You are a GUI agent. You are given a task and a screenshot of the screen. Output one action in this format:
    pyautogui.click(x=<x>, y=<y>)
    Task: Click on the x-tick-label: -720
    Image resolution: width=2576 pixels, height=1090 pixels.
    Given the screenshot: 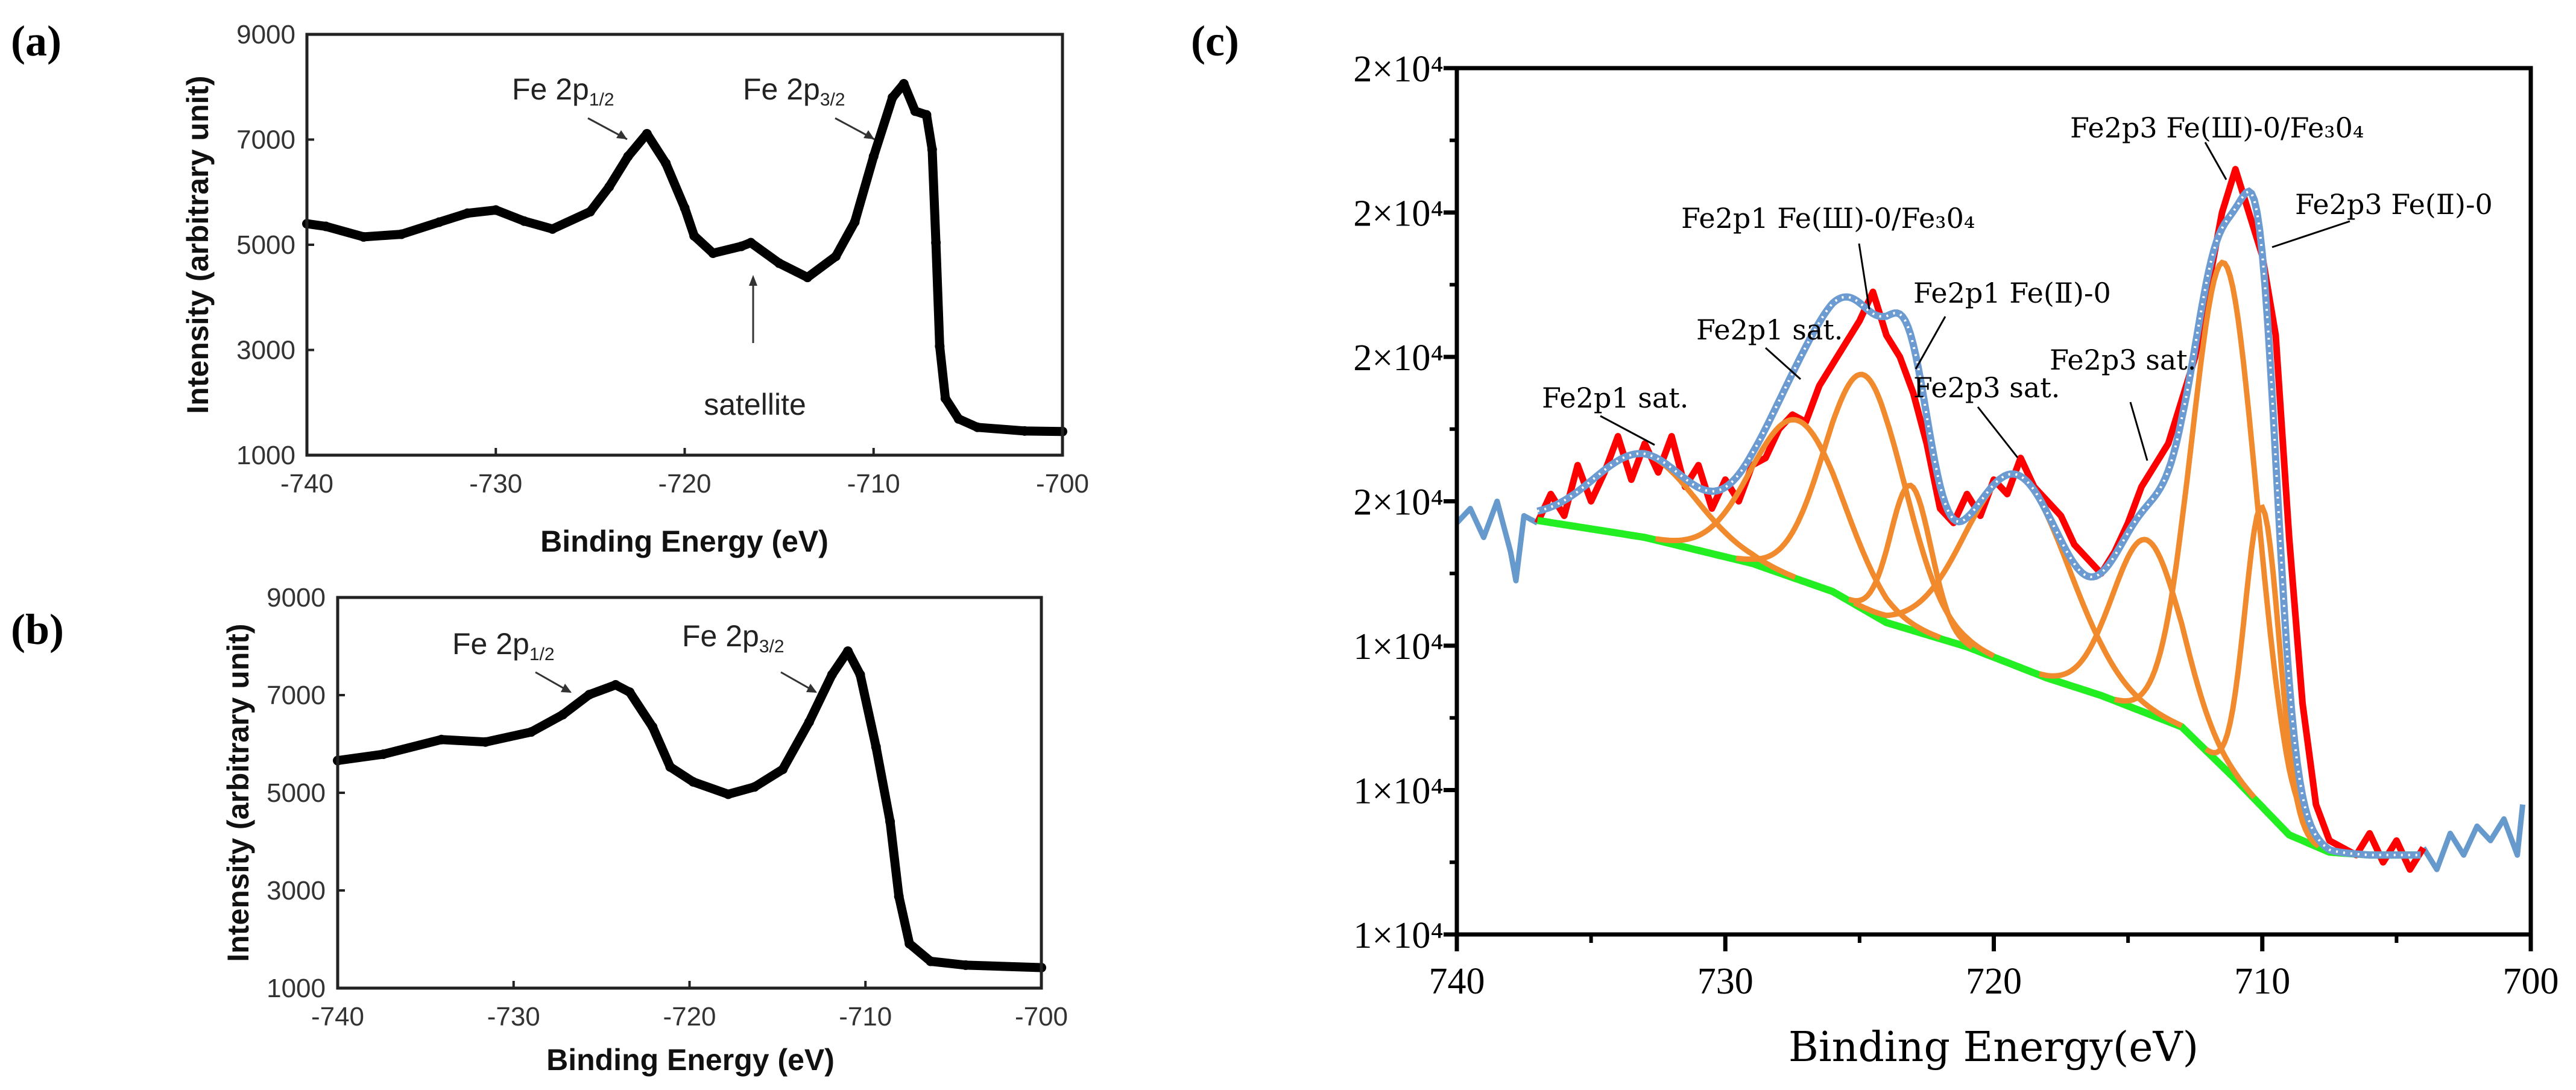 What is the action you would take?
    pyautogui.click(x=684, y=484)
    